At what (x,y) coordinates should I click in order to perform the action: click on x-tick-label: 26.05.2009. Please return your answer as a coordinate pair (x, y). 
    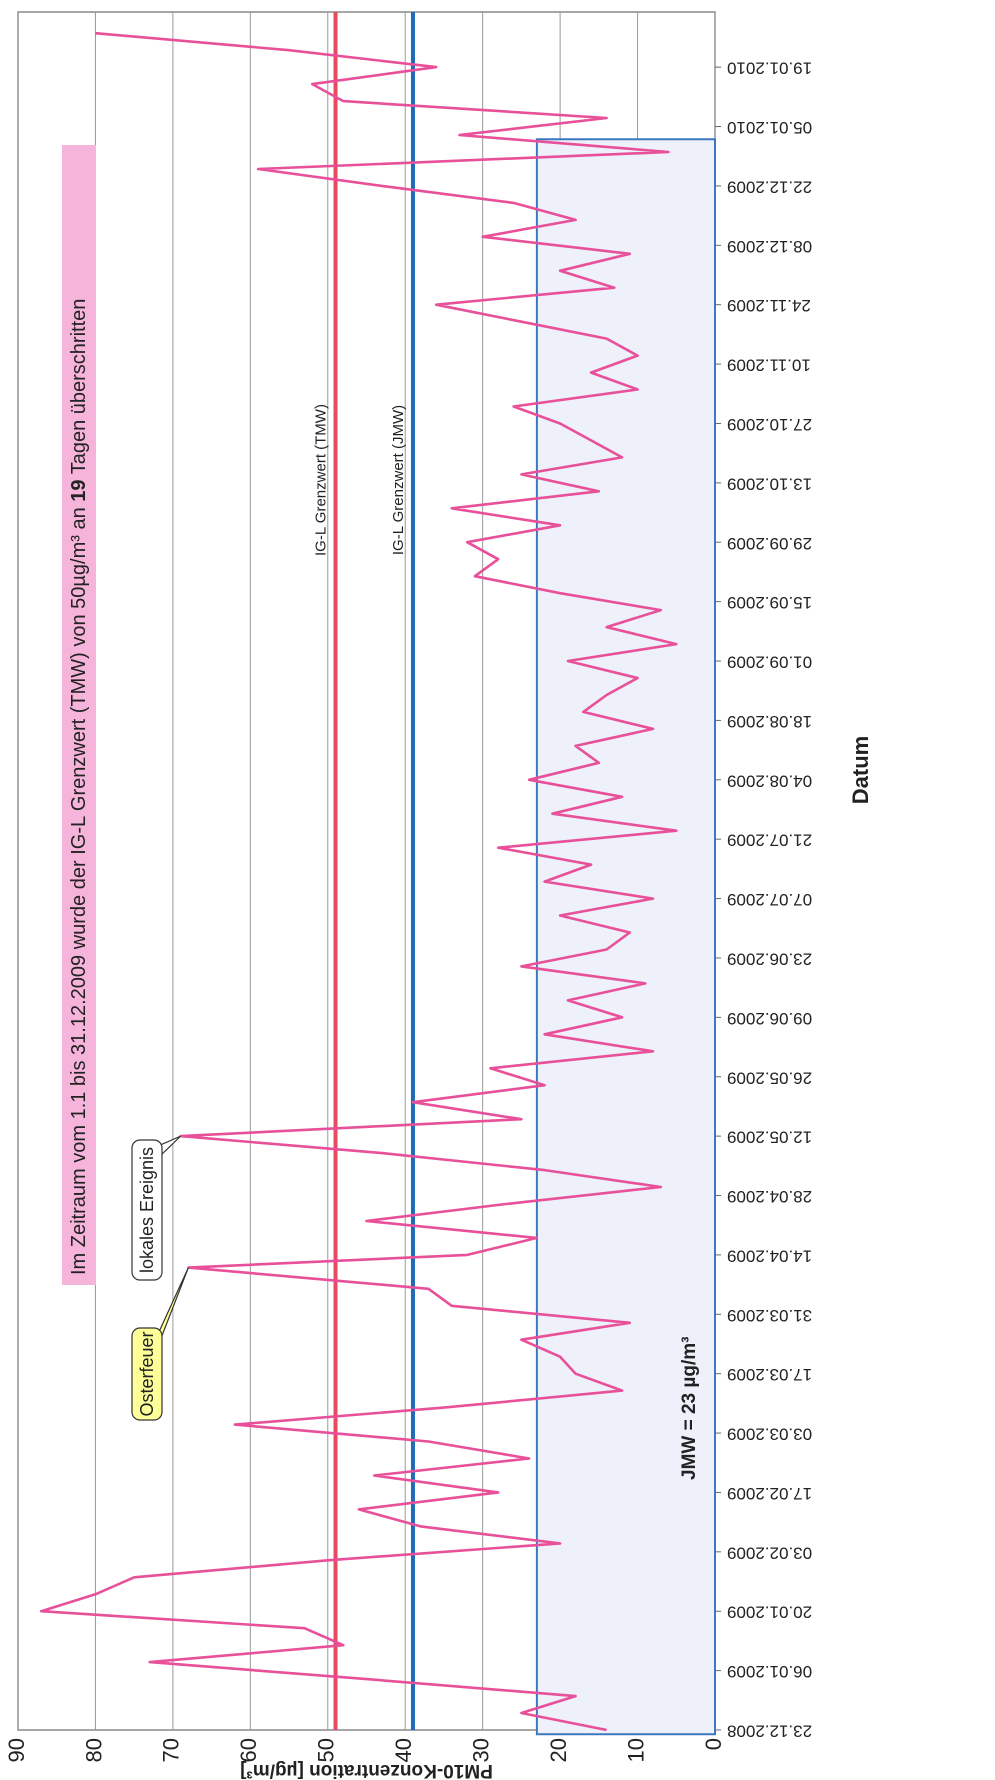
    Looking at the image, I should click on (769, 1077).